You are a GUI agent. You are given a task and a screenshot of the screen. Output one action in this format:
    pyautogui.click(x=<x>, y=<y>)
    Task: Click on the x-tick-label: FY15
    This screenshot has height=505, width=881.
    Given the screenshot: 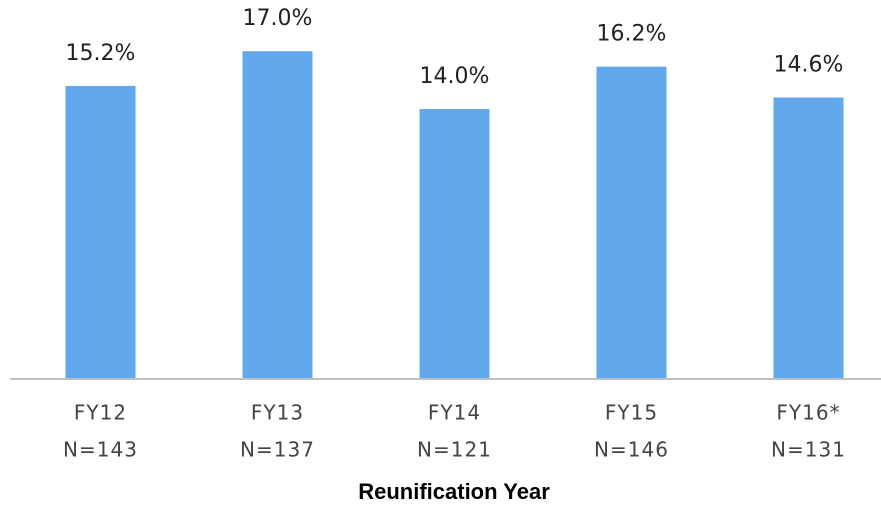 What is the action you would take?
    pyautogui.click(x=631, y=413)
    